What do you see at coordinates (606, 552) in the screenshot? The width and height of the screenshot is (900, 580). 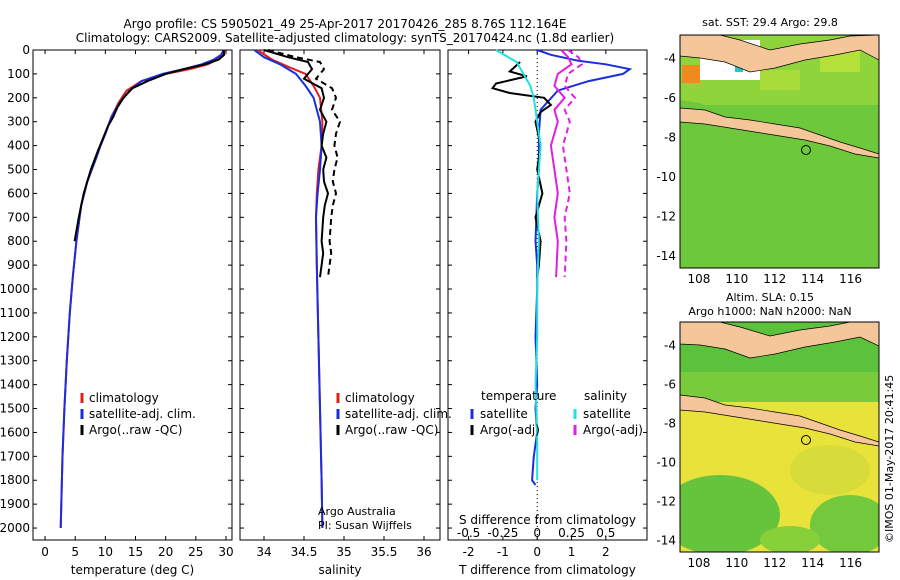 I see `x-tick-label: 2` at bounding box center [606, 552].